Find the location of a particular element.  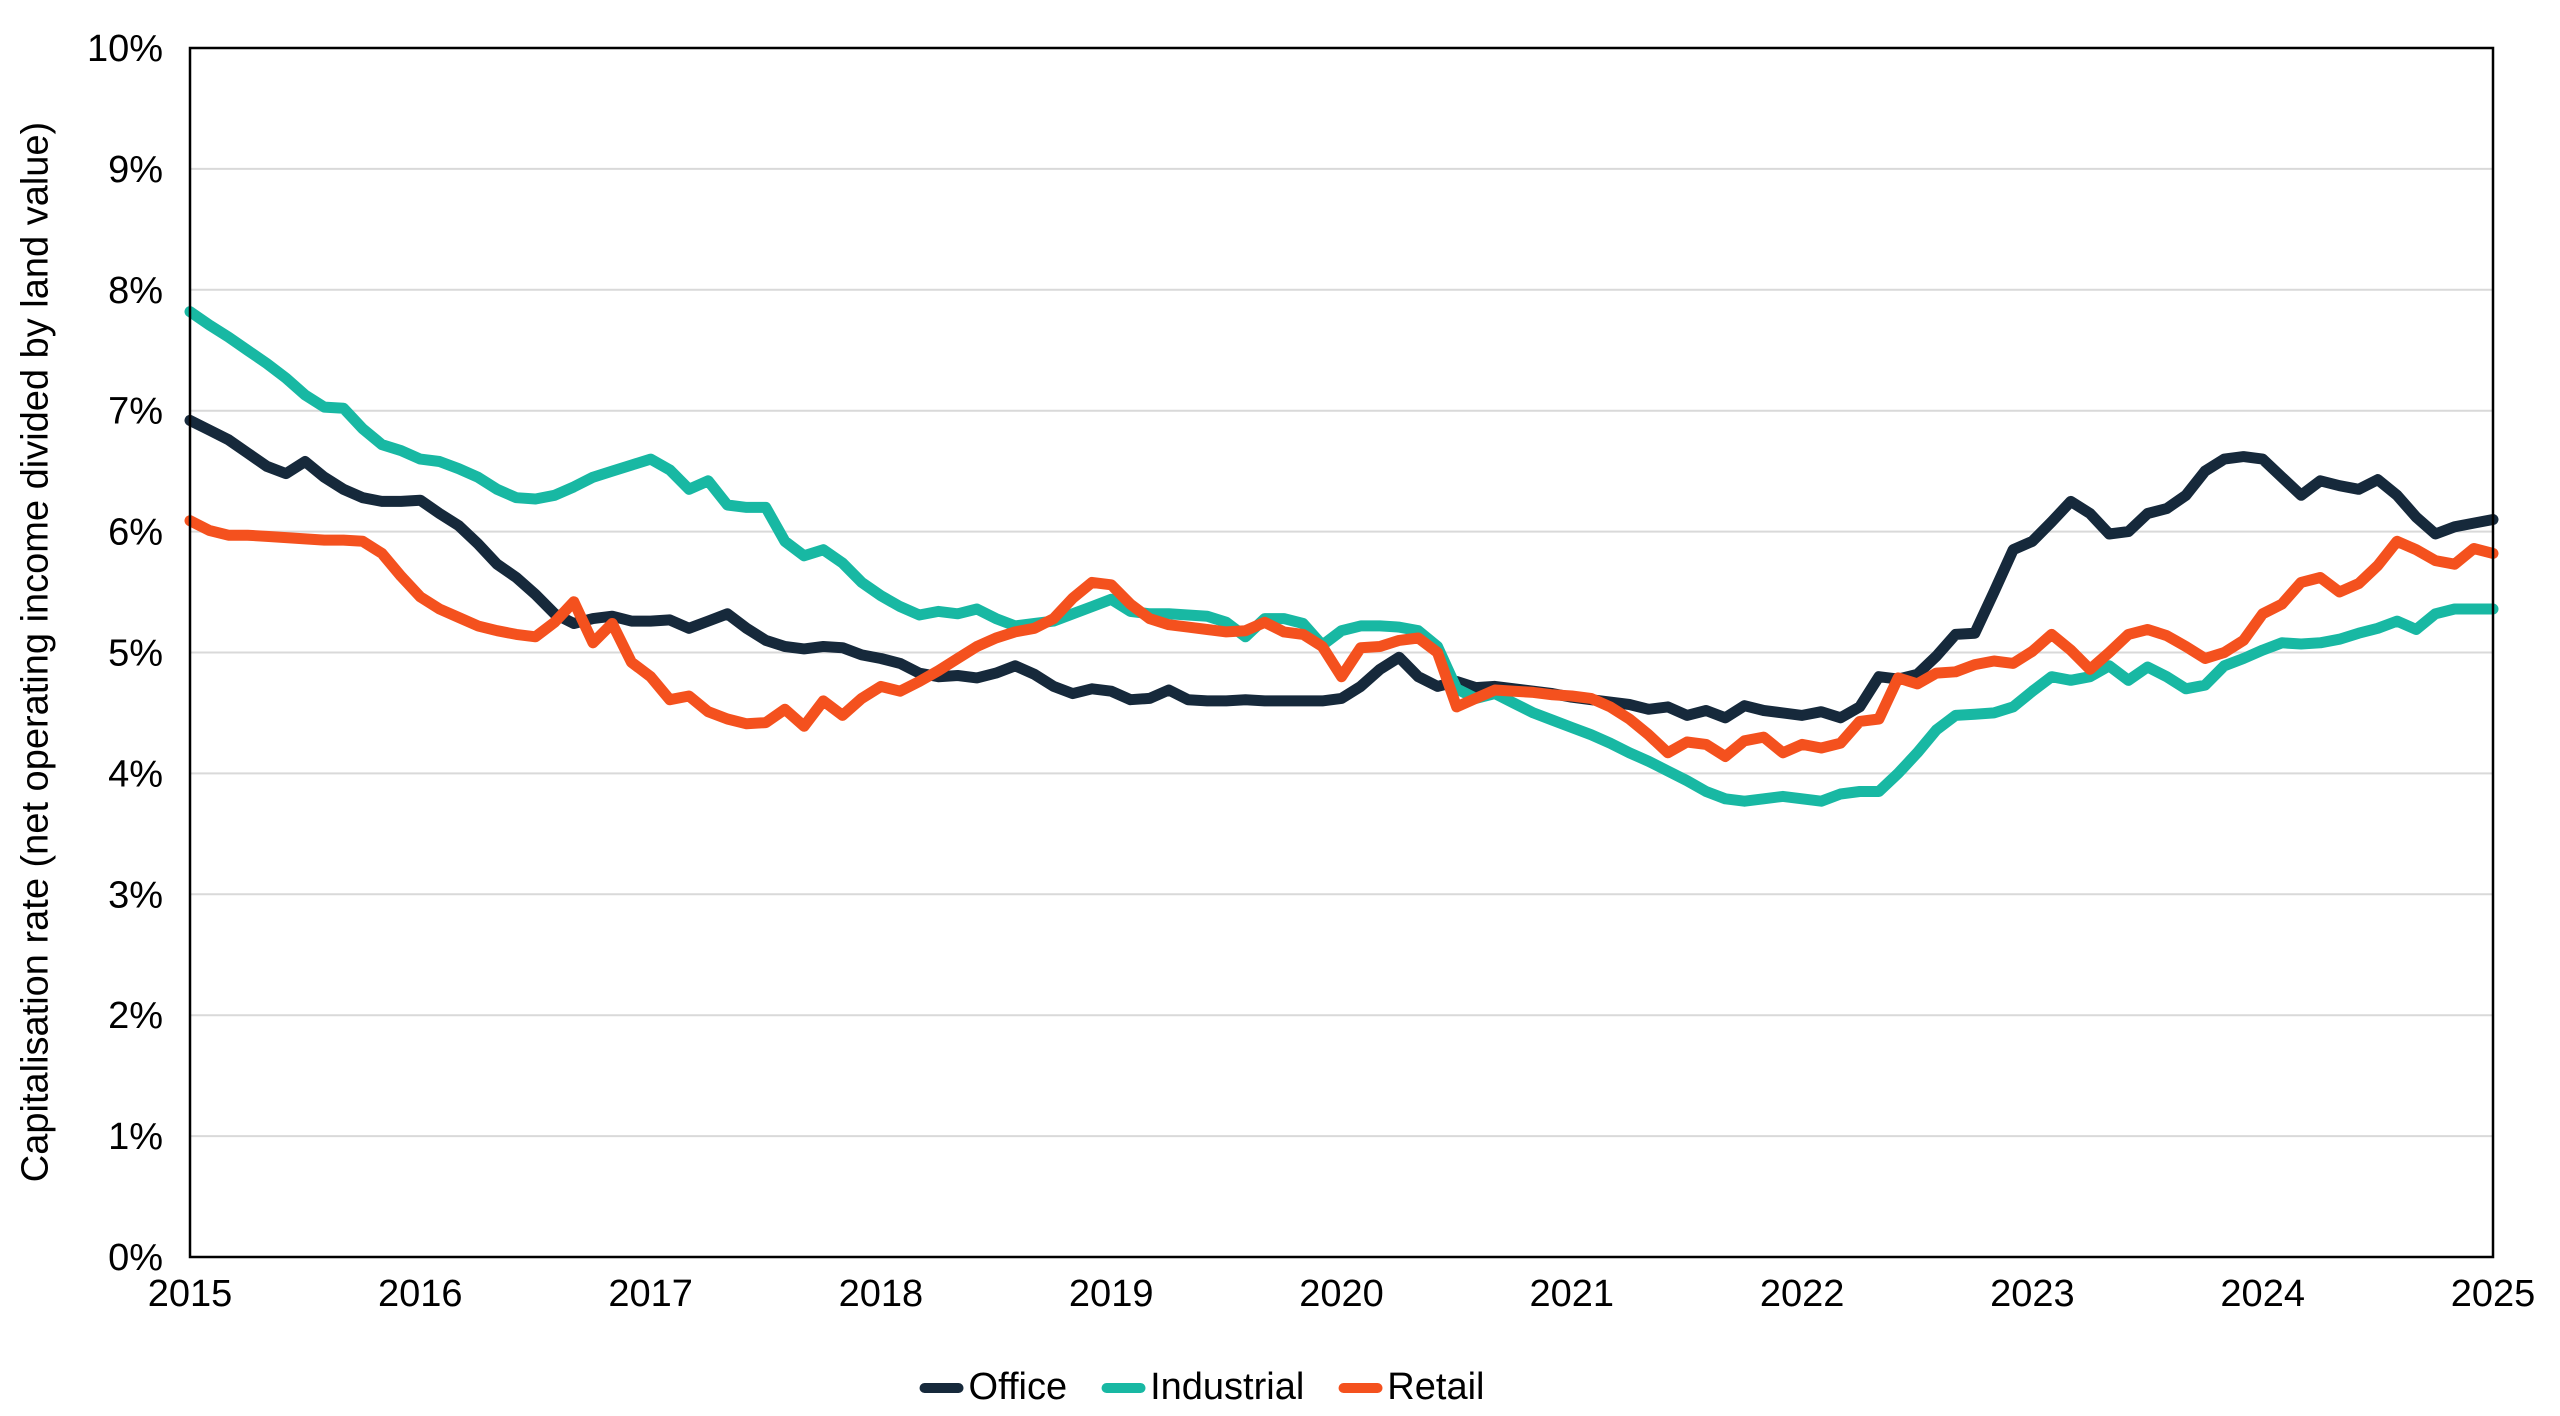

y-tick-label-7%: 7% is located at coordinates (135, 412).